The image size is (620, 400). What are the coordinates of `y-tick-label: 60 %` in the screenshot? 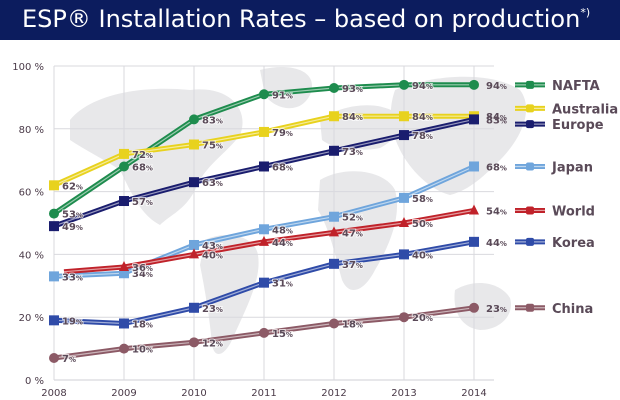 It's located at (31, 193).